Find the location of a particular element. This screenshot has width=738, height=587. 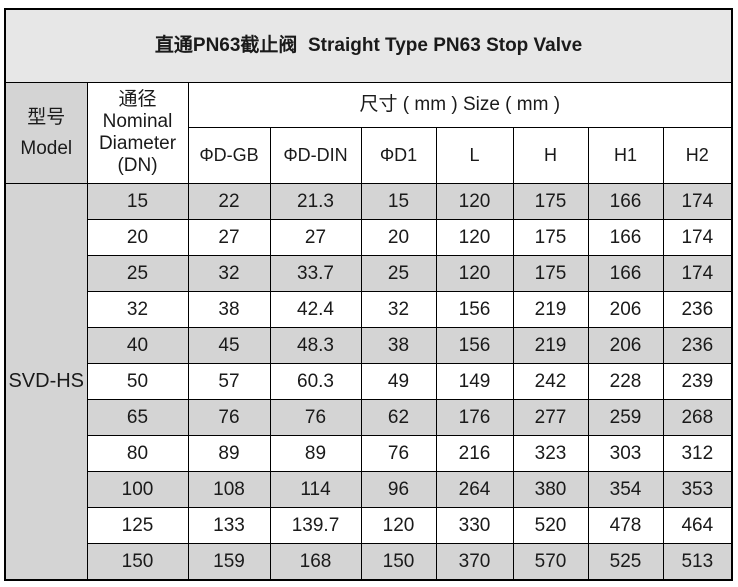

table-row: 80 89 89 76 216 323 303 312 is located at coordinates (369, 453).